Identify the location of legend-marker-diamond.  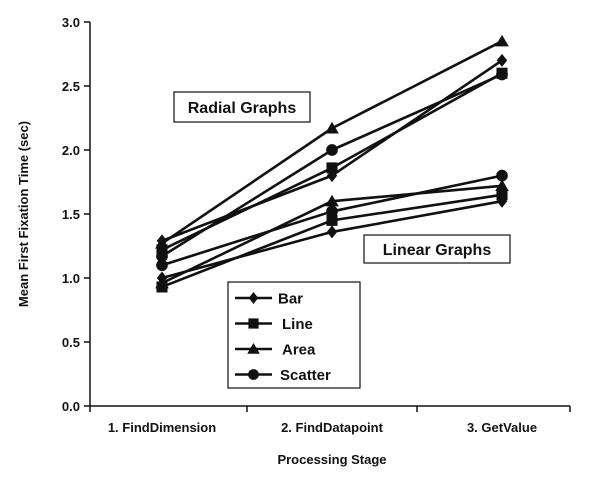
(253, 298).